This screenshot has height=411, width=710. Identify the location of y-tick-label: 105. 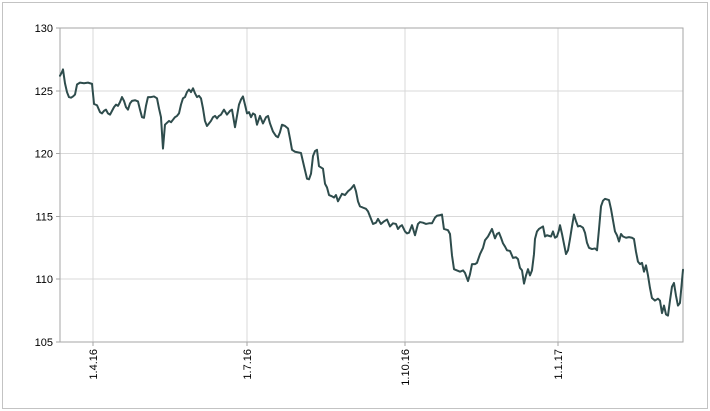
(44, 343).